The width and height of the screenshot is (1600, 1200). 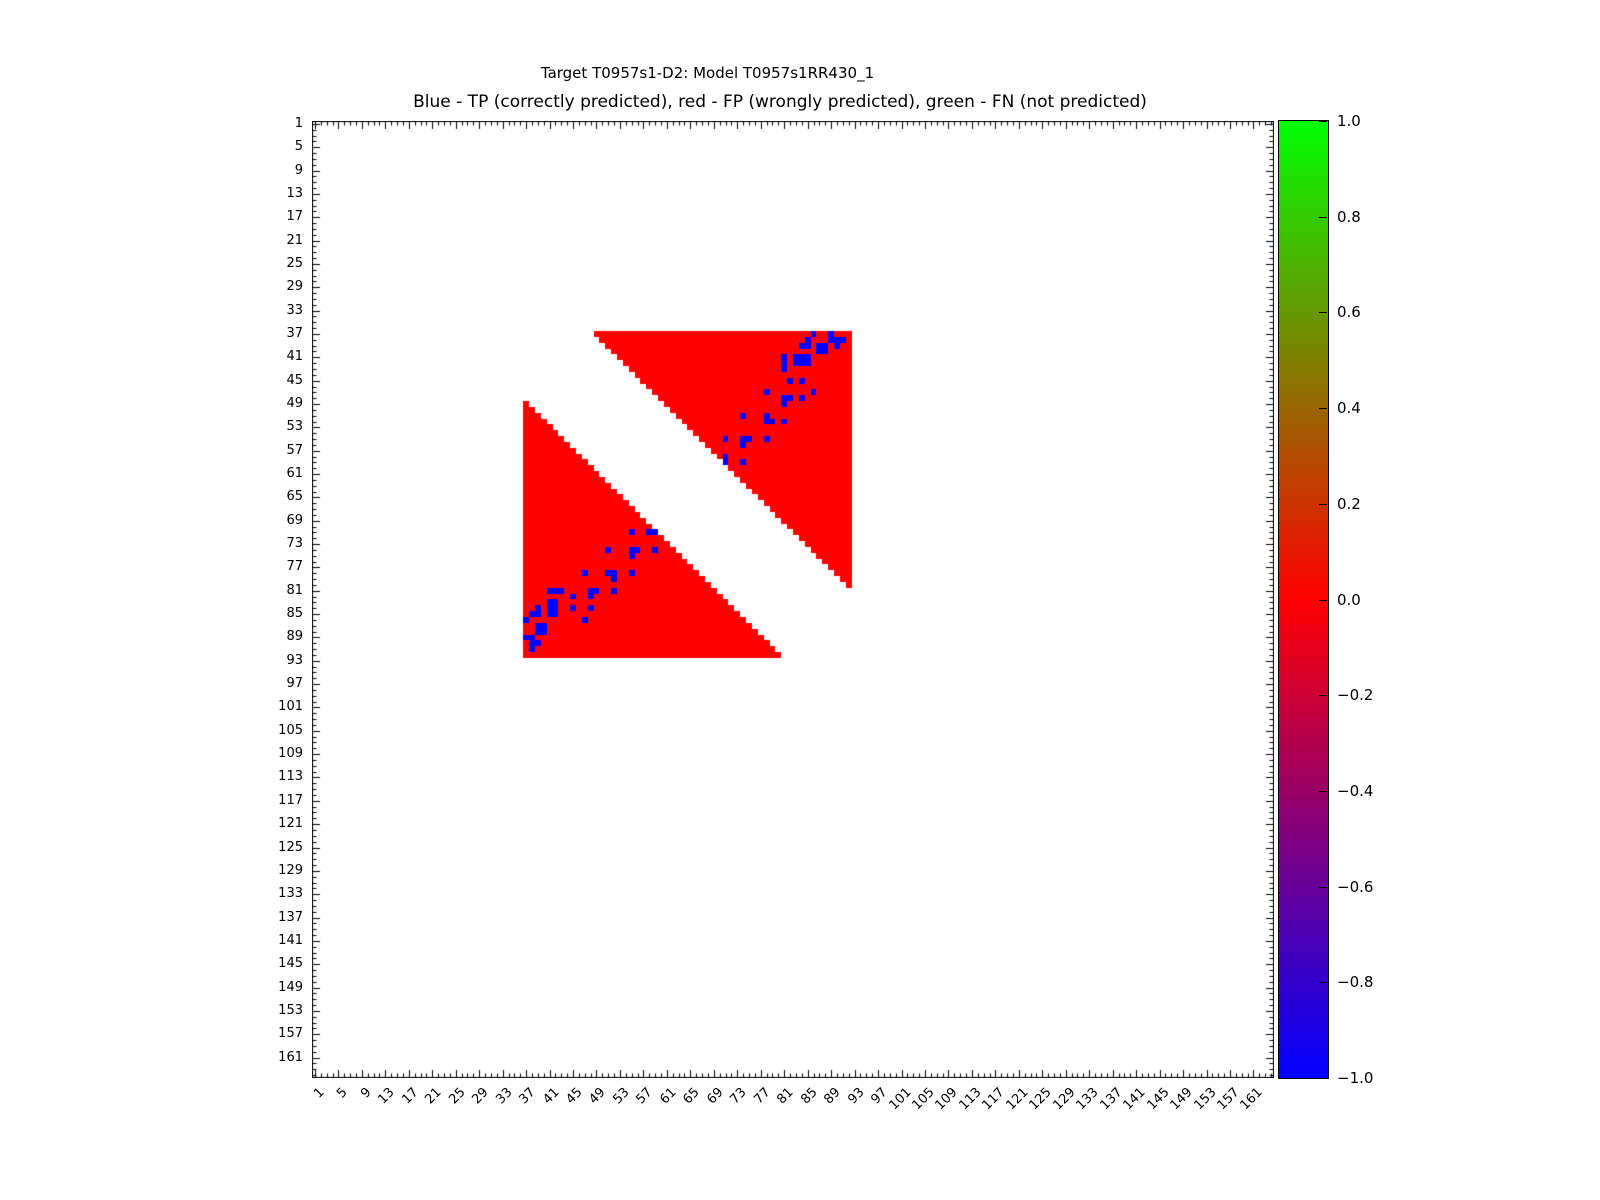 What do you see at coordinates (1355, 982) in the screenshot?
I see `colorbar-tick-label: −0.8` at bounding box center [1355, 982].